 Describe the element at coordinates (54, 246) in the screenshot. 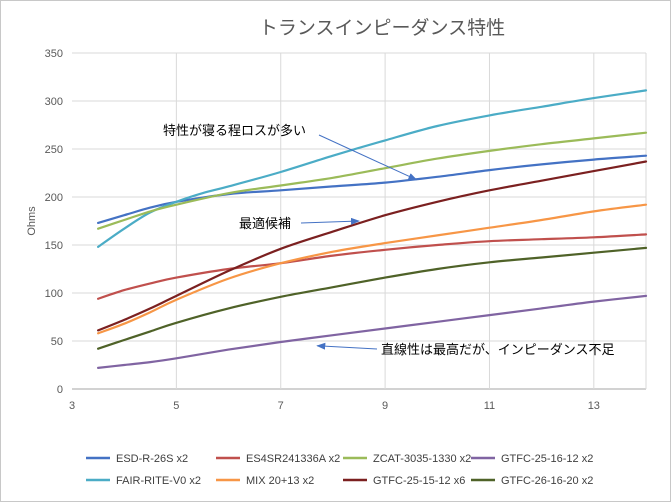

I see `y-tick-label: 150` at that location.